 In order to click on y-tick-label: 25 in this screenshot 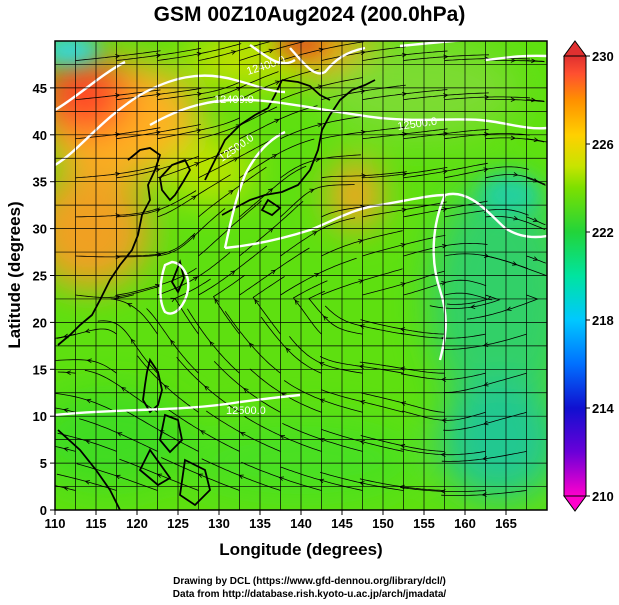, I will do `click(40, 276)`.